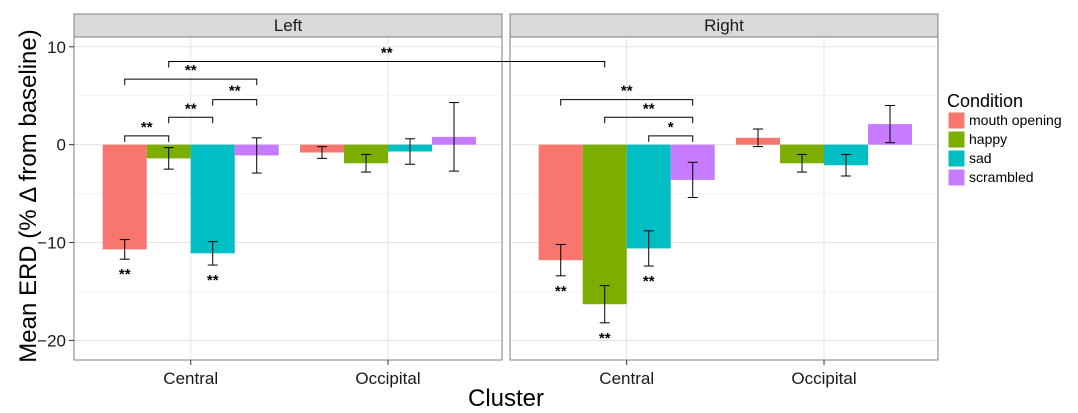 The image size is (1078, 413). What do you see at coordinates (1015, 120) in the screenshot?
I see `legend-label: mouth opening` at bounding box center [1015, 120].